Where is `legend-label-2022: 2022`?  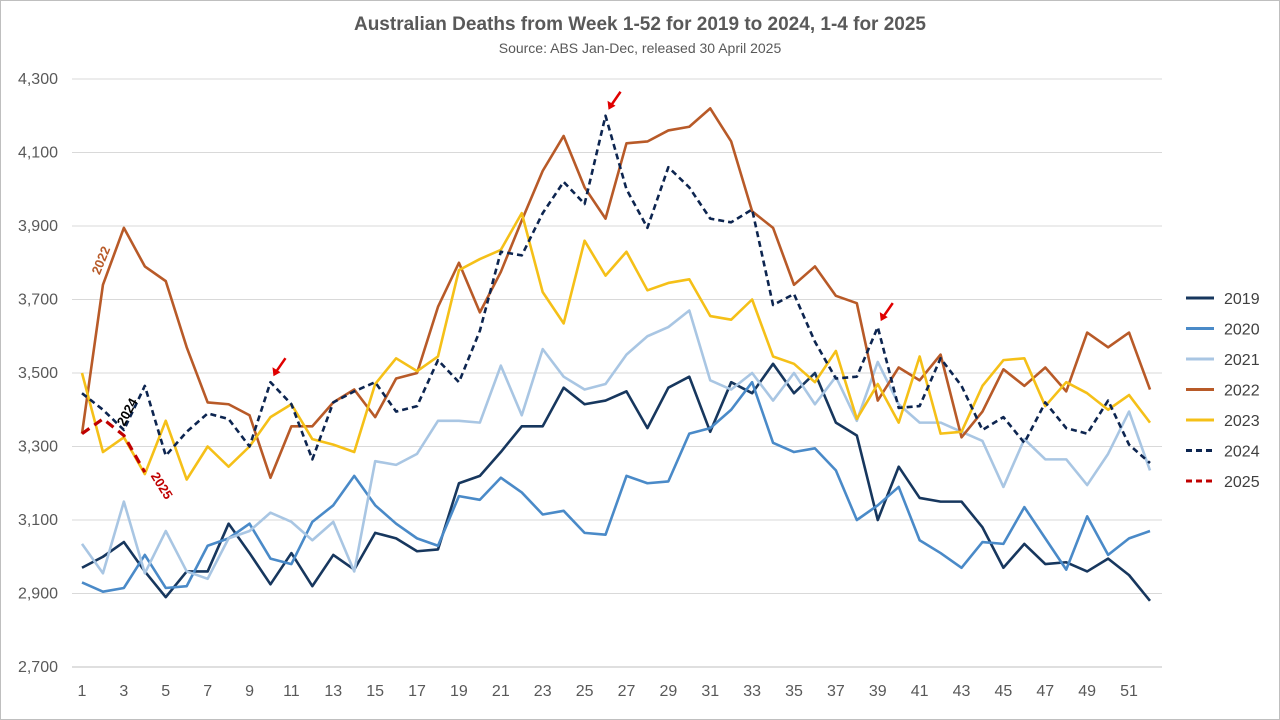 legend-label-2022: 2022 is located at coordinates (1242, 391).